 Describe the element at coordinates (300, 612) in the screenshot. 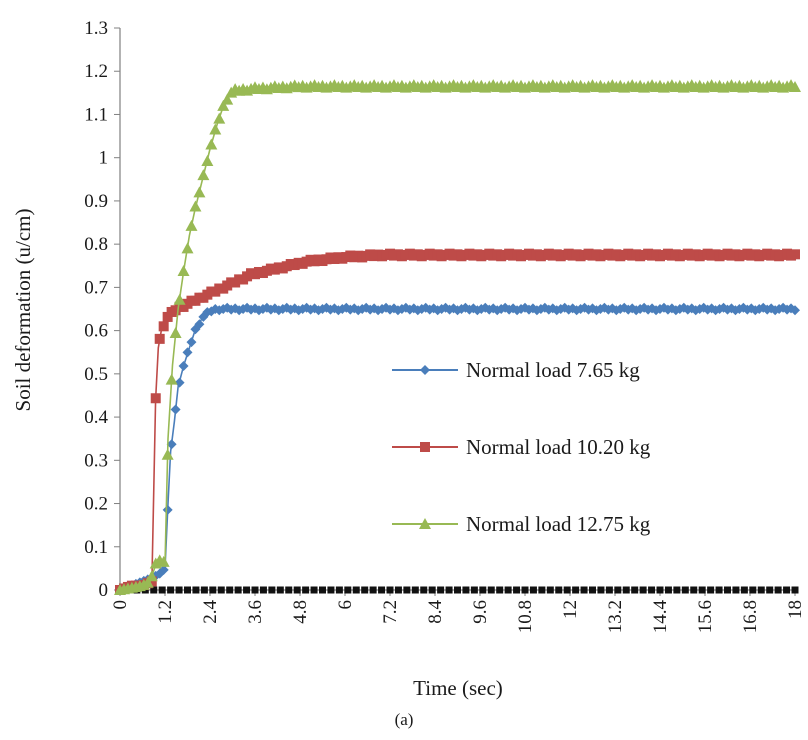

I see `x-tick-label: 4.8` at that location.